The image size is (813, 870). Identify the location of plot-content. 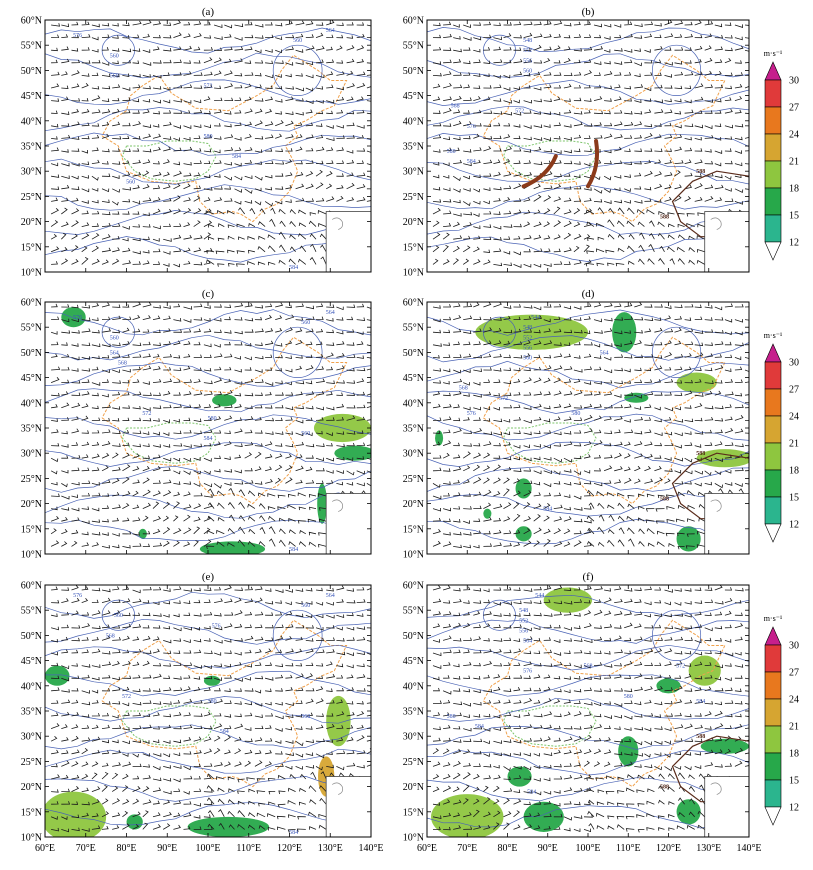
(588, 427).